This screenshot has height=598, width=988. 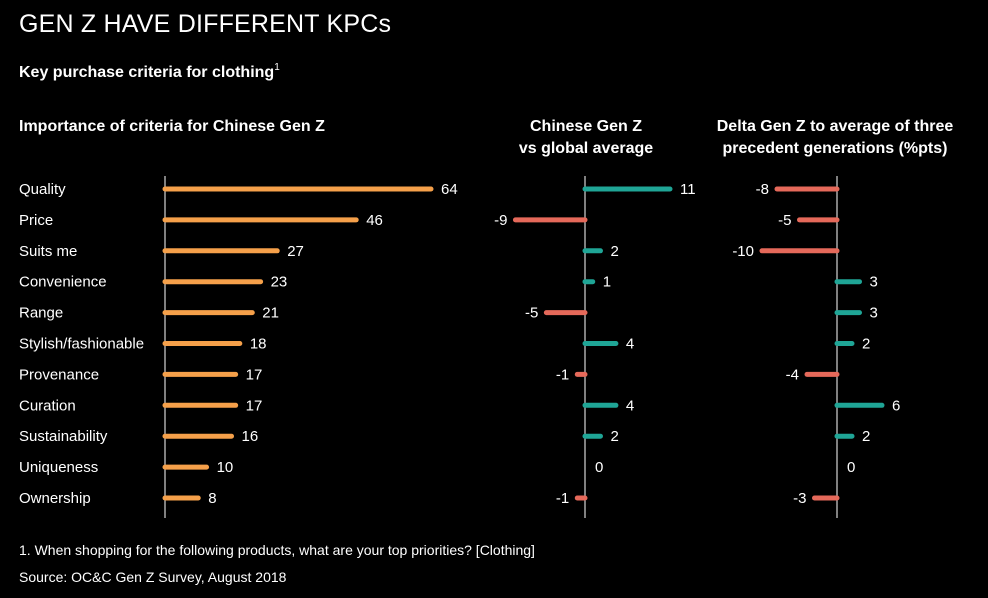 What do you see at coordinates (586, 126) in the screenshot?
I see `global-heading-line-1: Chinese Gen Z` at bounding box center [586, 126].